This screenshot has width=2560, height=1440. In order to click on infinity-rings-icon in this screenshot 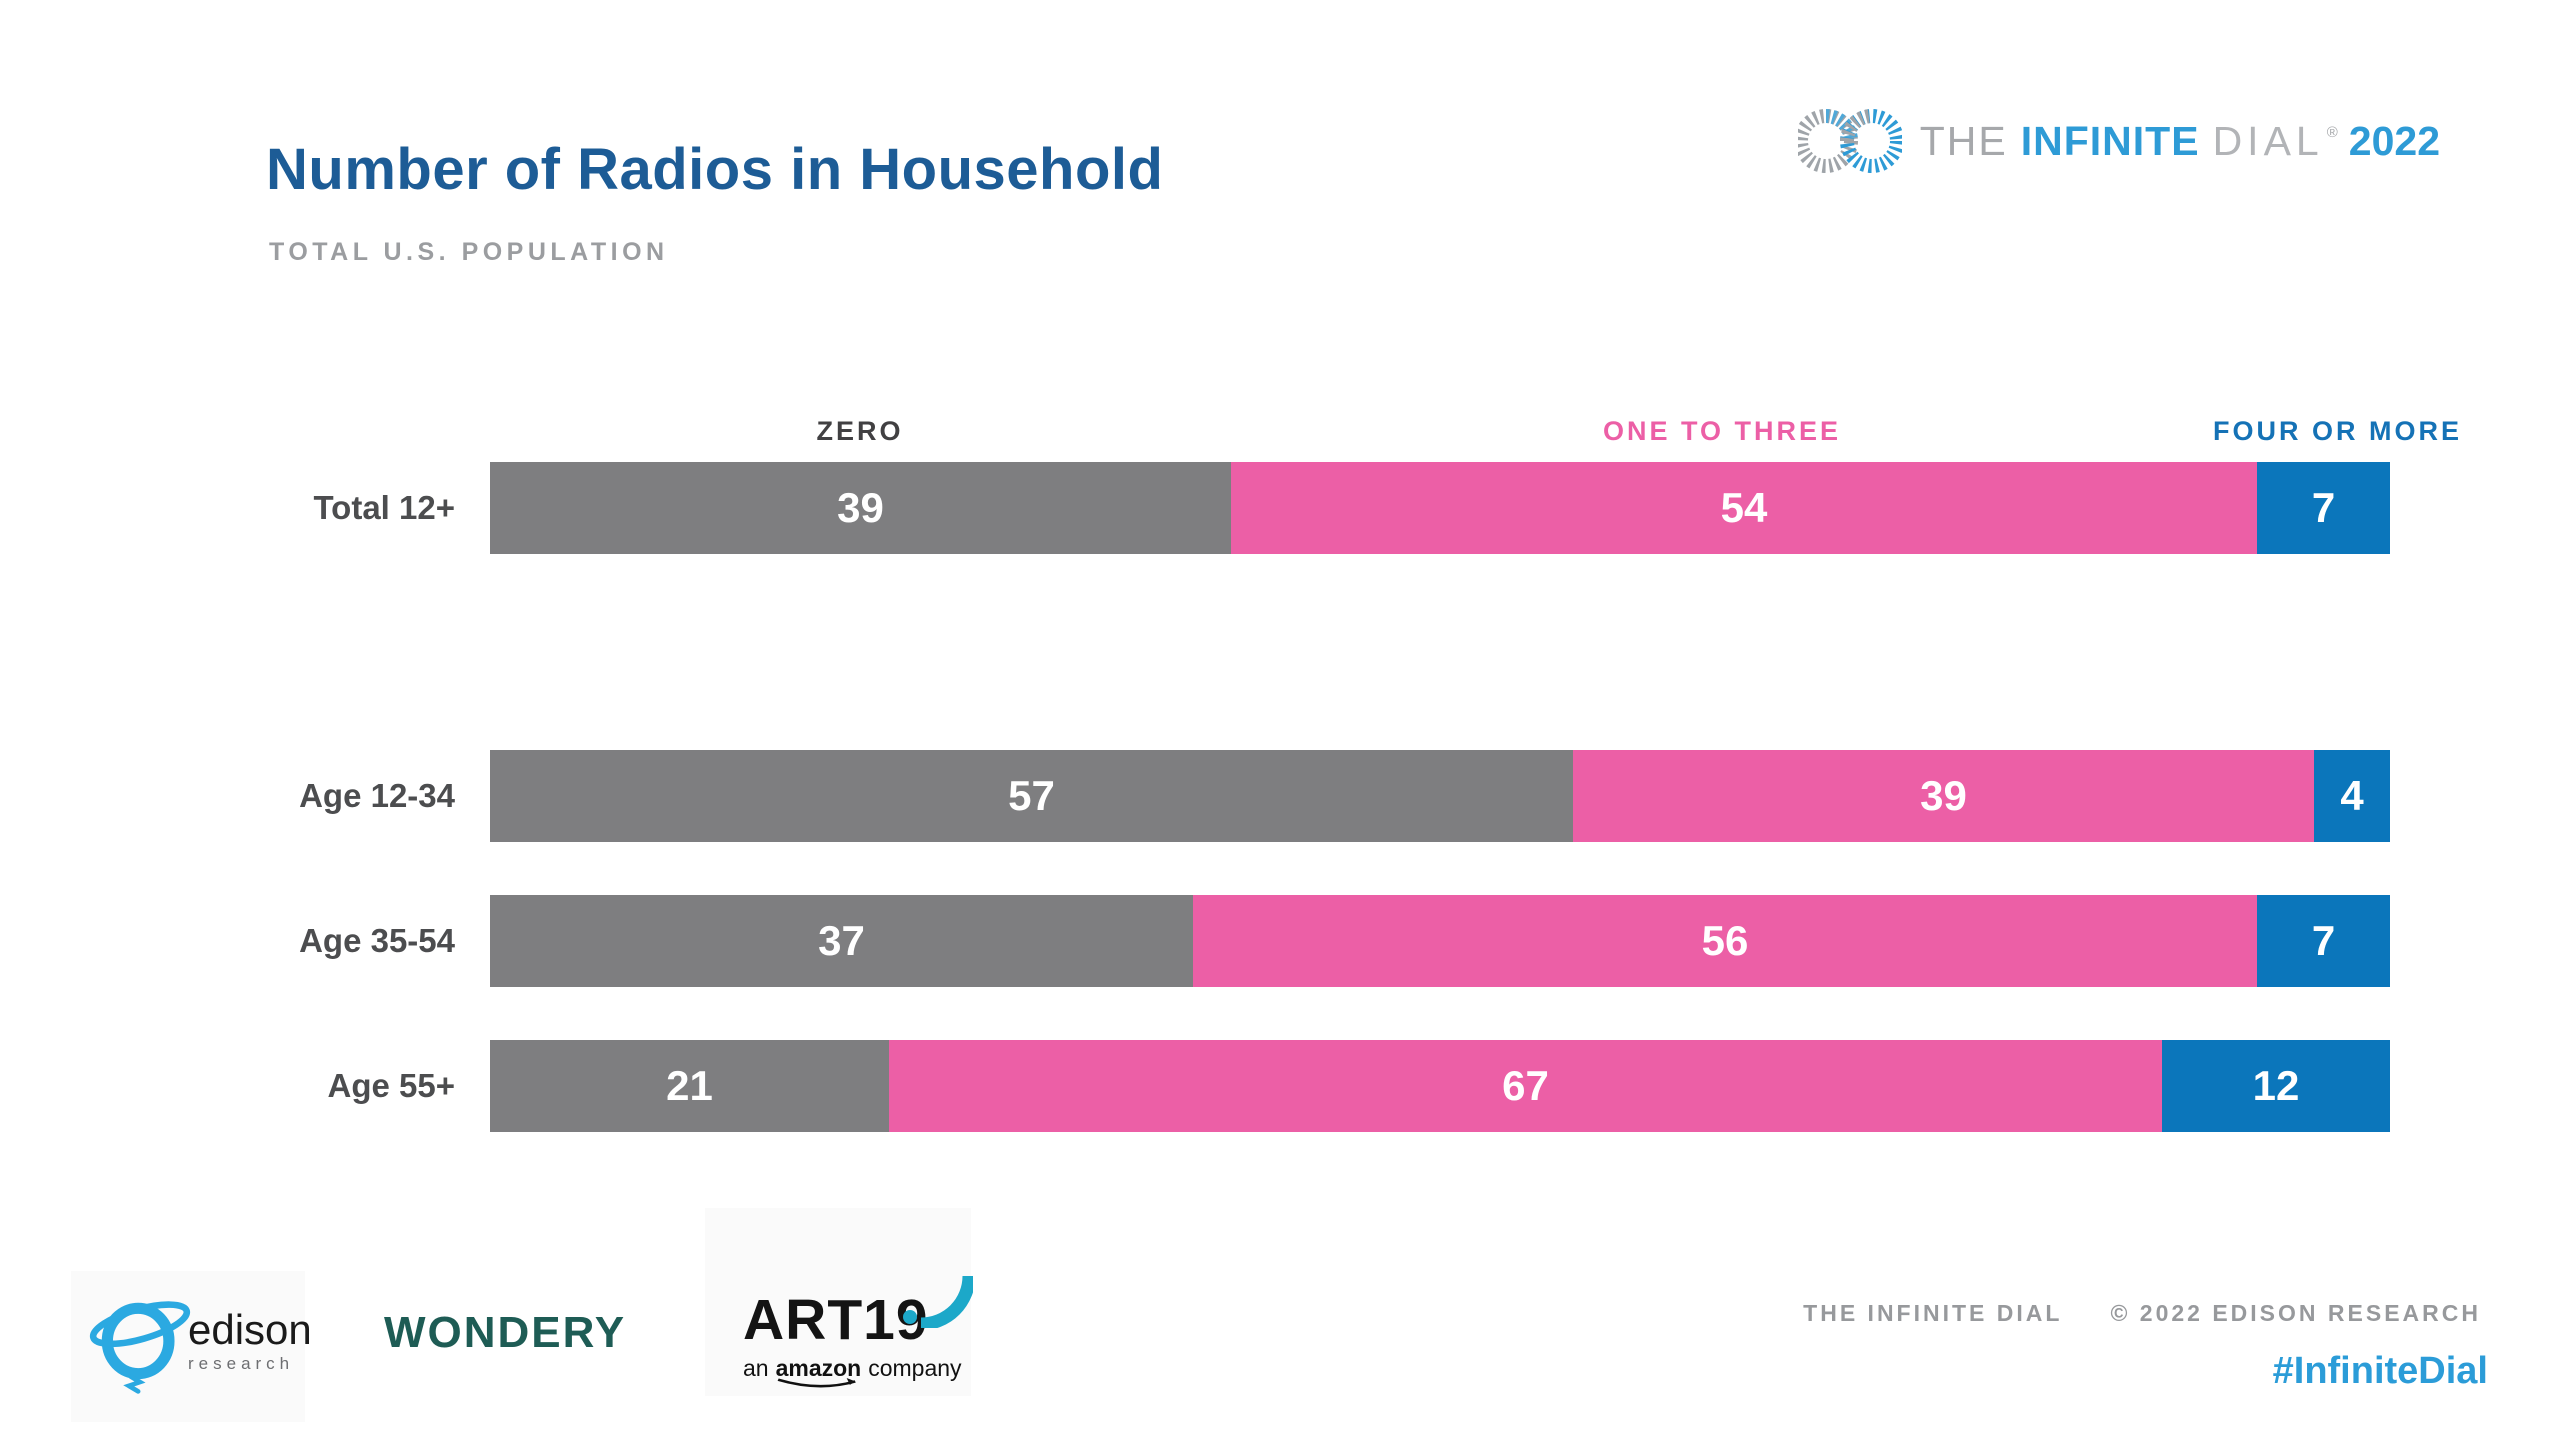, I will do `click(1849, 141)`.